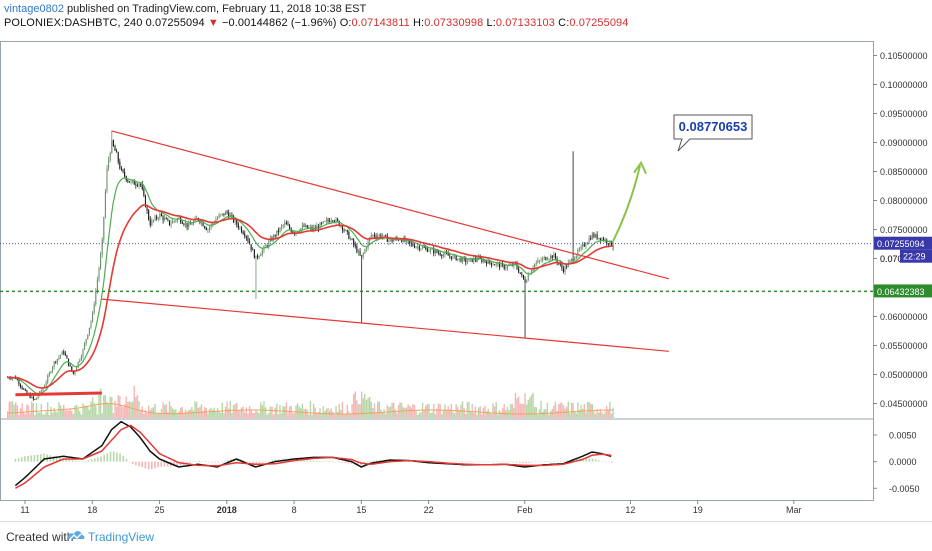  What do you see at coordinates (40, 537) in the screenshot?
I see `created-with-label: Created with` at bounding box center [40, 537].